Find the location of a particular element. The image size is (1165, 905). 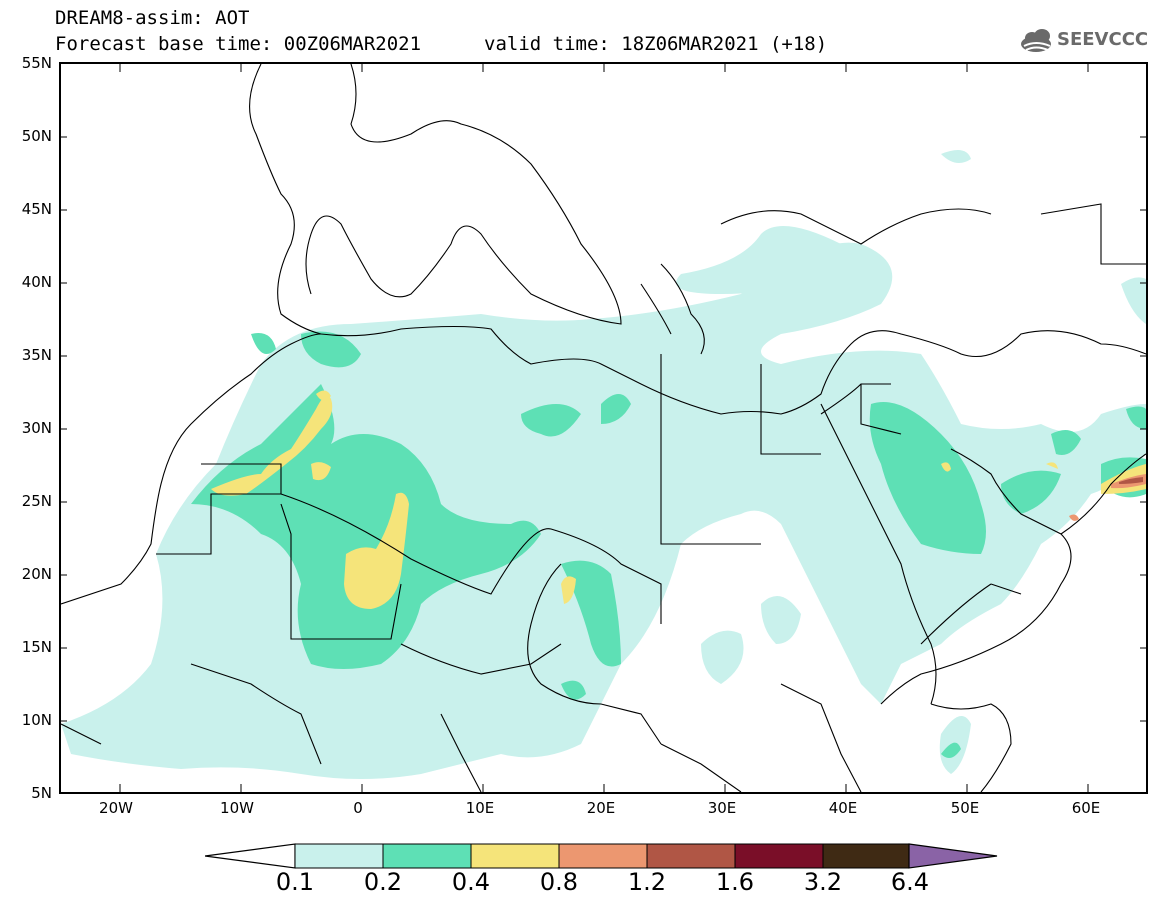

colorbar-label-0-1: 0.1 is located at coordinates (295, 882).